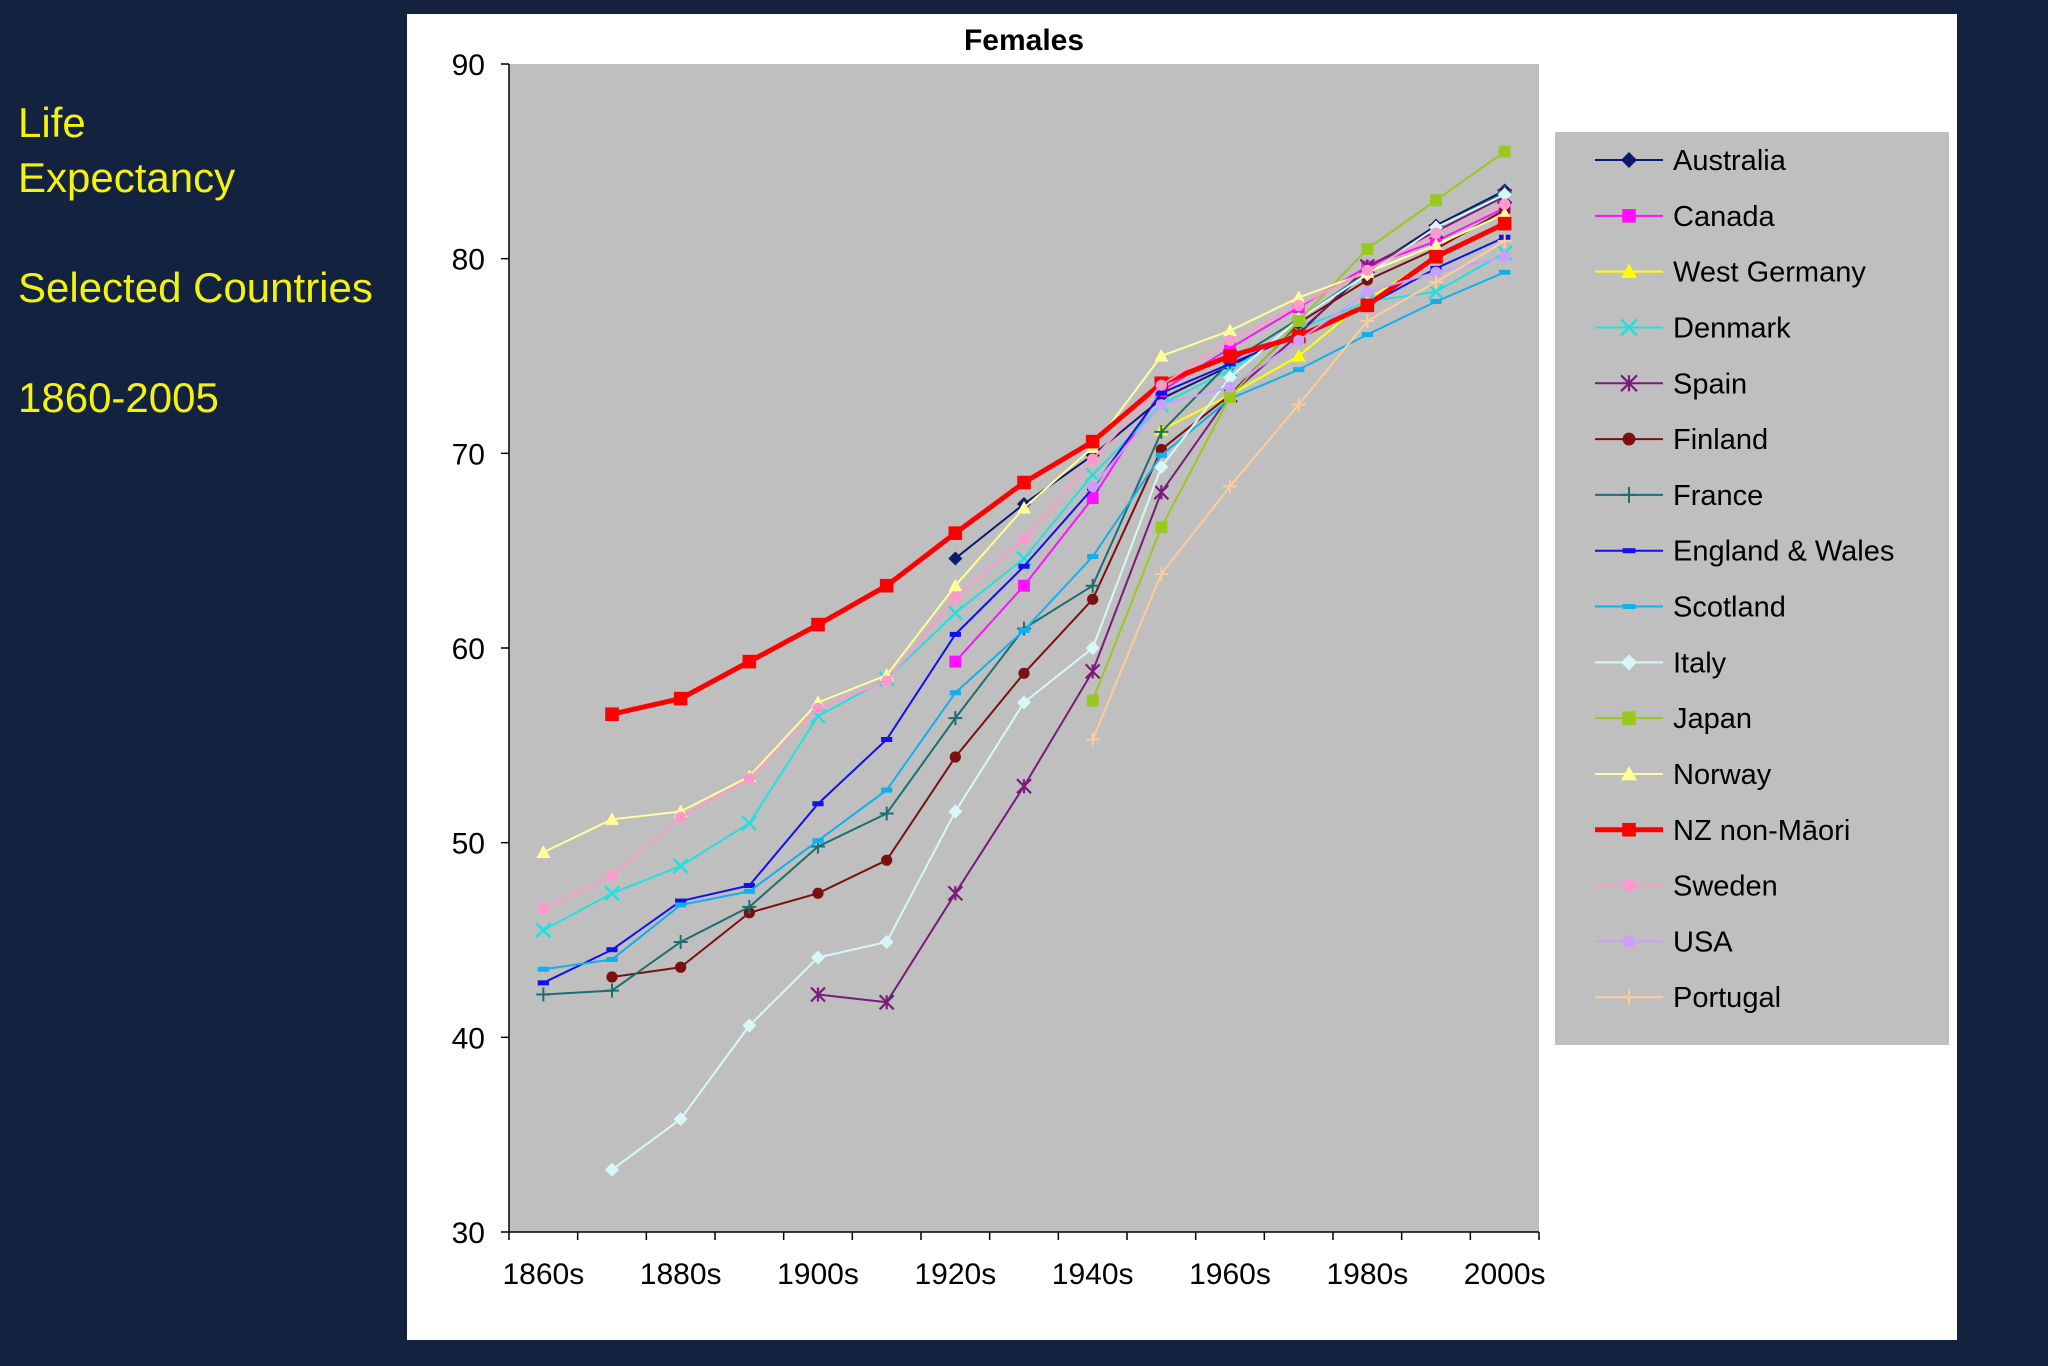 The image size is (2048, 1366). What do you see at coordinates (195, 287) in the screenshot?
I see `caption-selected-countries: Selected Countries` at bounding box center [195, 287].